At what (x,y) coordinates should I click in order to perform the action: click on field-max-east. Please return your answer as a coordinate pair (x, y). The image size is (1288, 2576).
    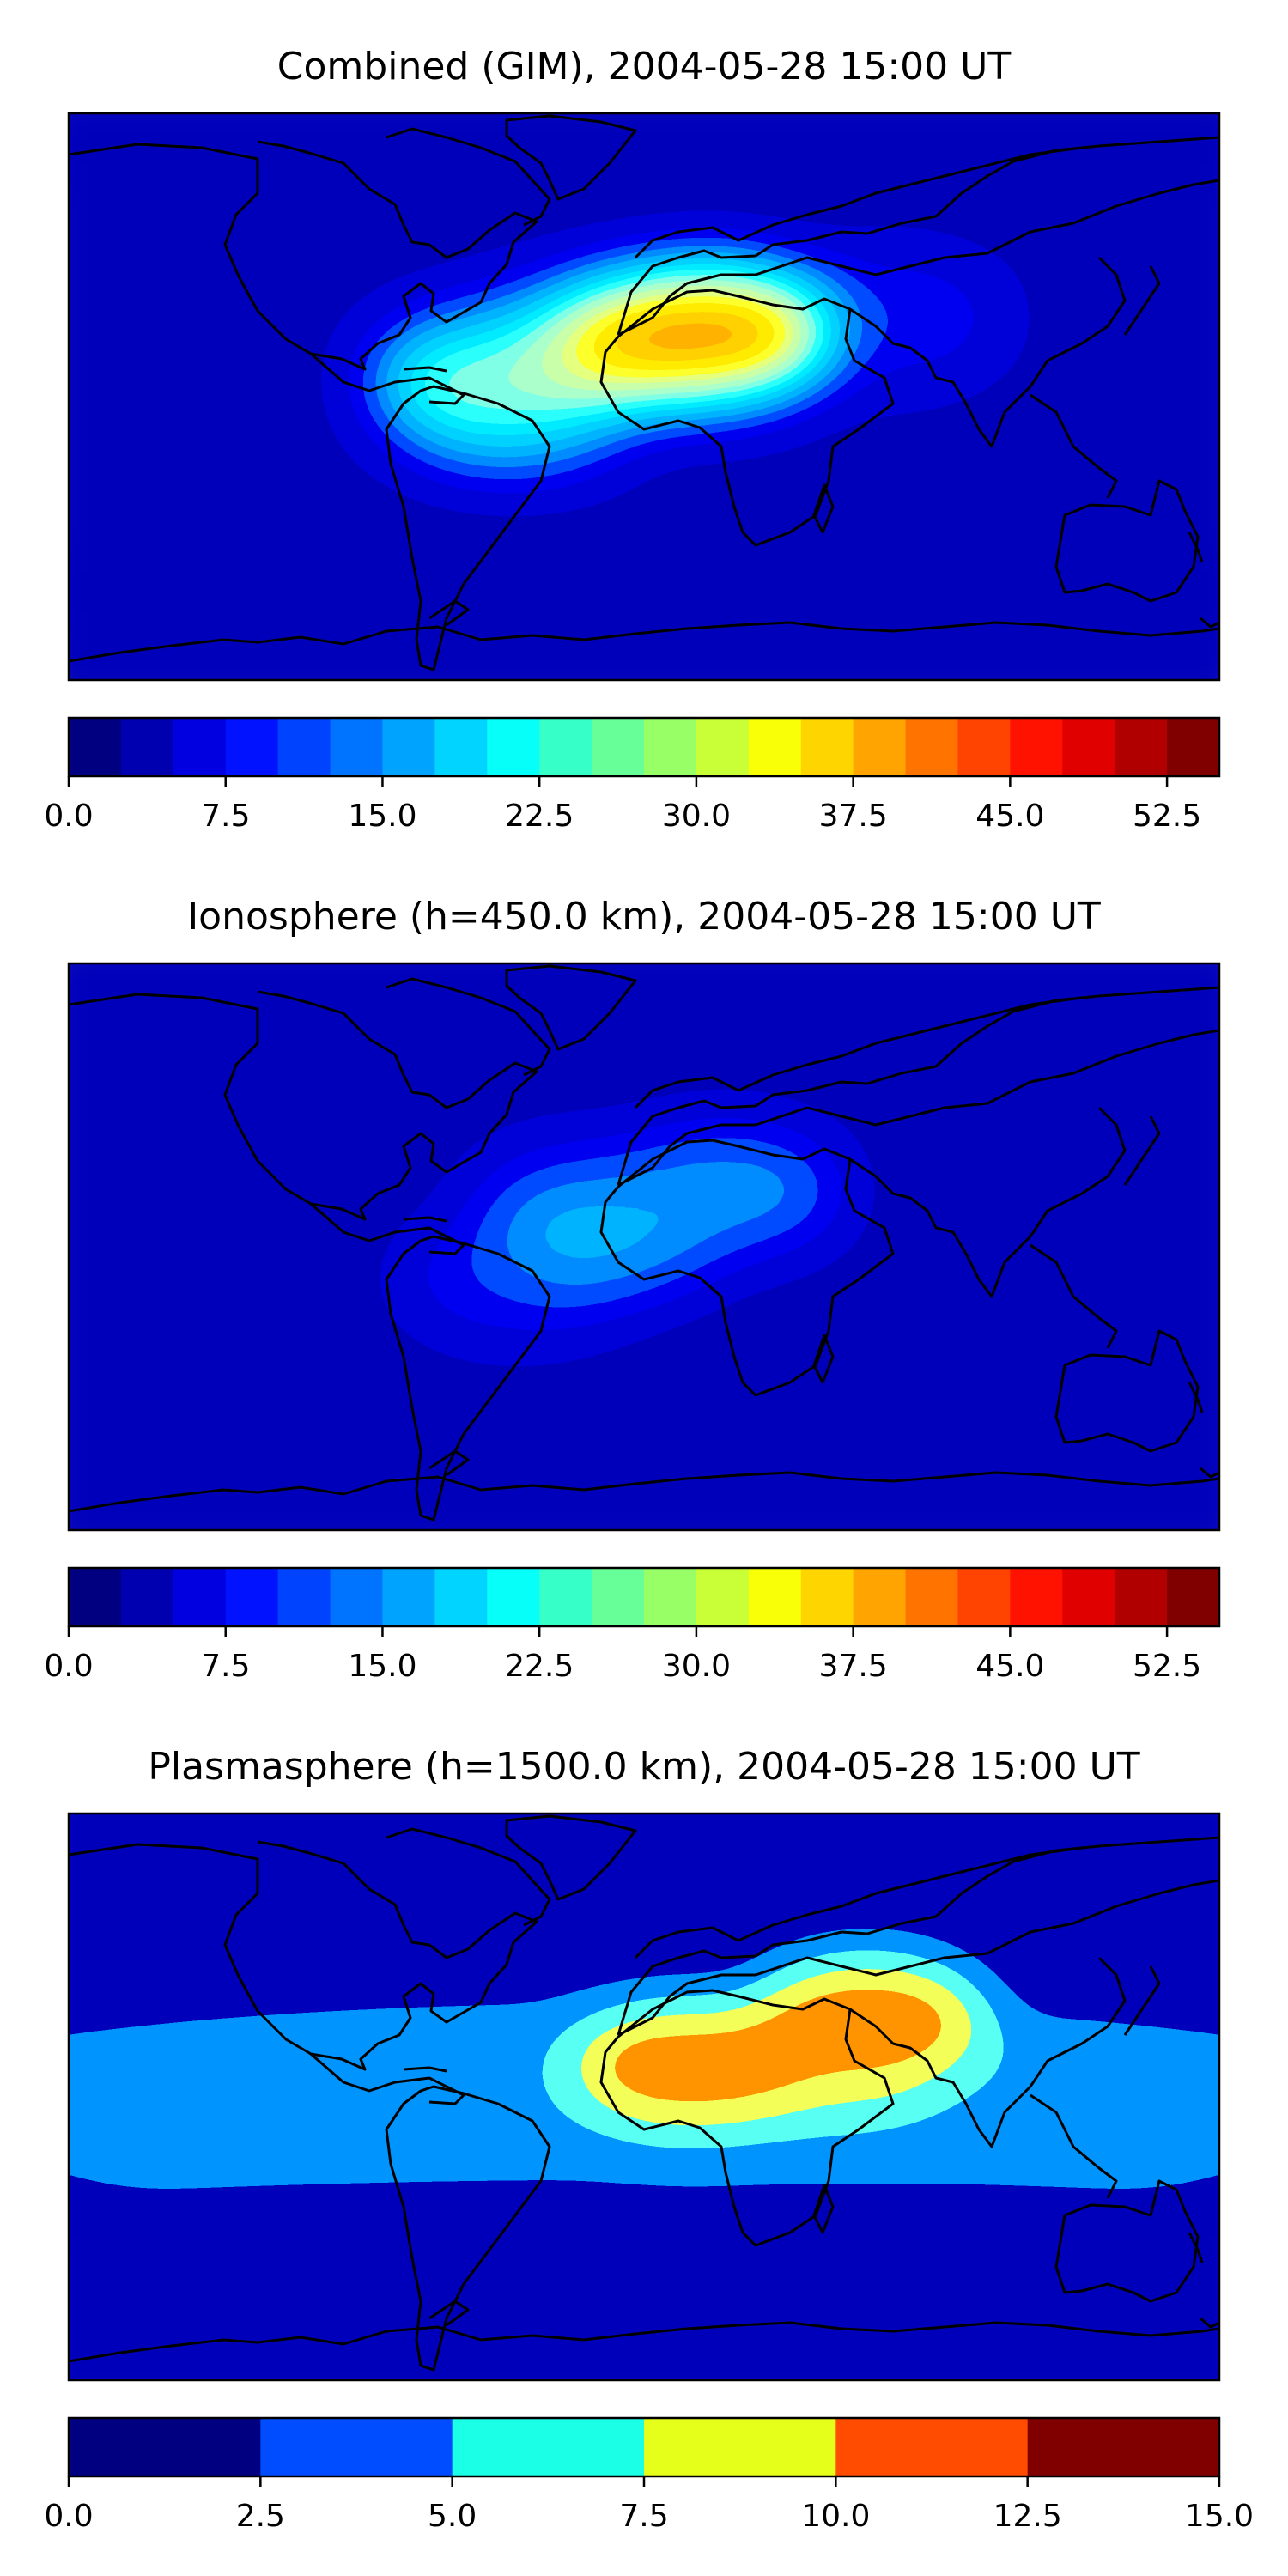
    Looking at the image, I should click on (724, 1190).